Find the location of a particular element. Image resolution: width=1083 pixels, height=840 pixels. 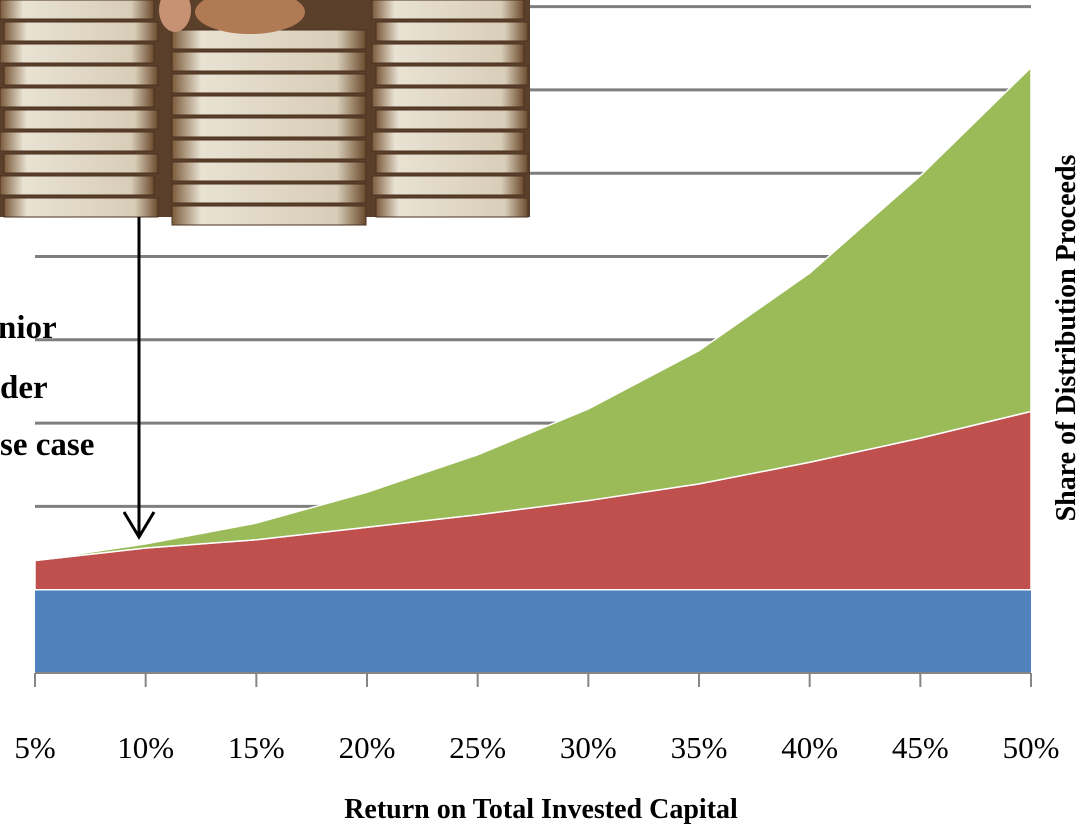

person-hand is located at coordinates (175, 16).